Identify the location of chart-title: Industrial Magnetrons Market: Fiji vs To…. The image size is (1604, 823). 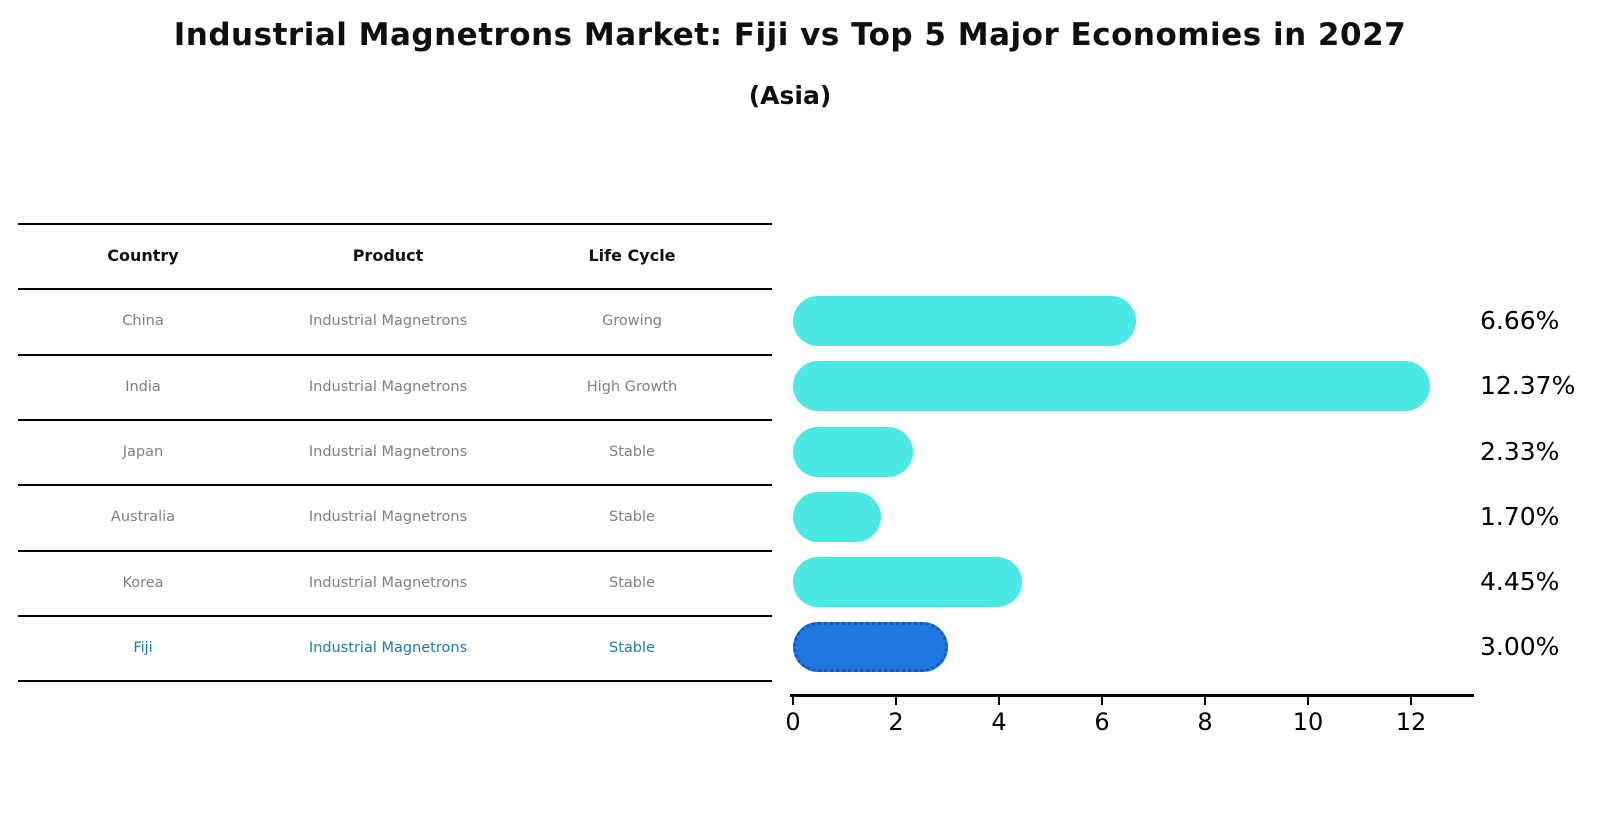
(790, 35).